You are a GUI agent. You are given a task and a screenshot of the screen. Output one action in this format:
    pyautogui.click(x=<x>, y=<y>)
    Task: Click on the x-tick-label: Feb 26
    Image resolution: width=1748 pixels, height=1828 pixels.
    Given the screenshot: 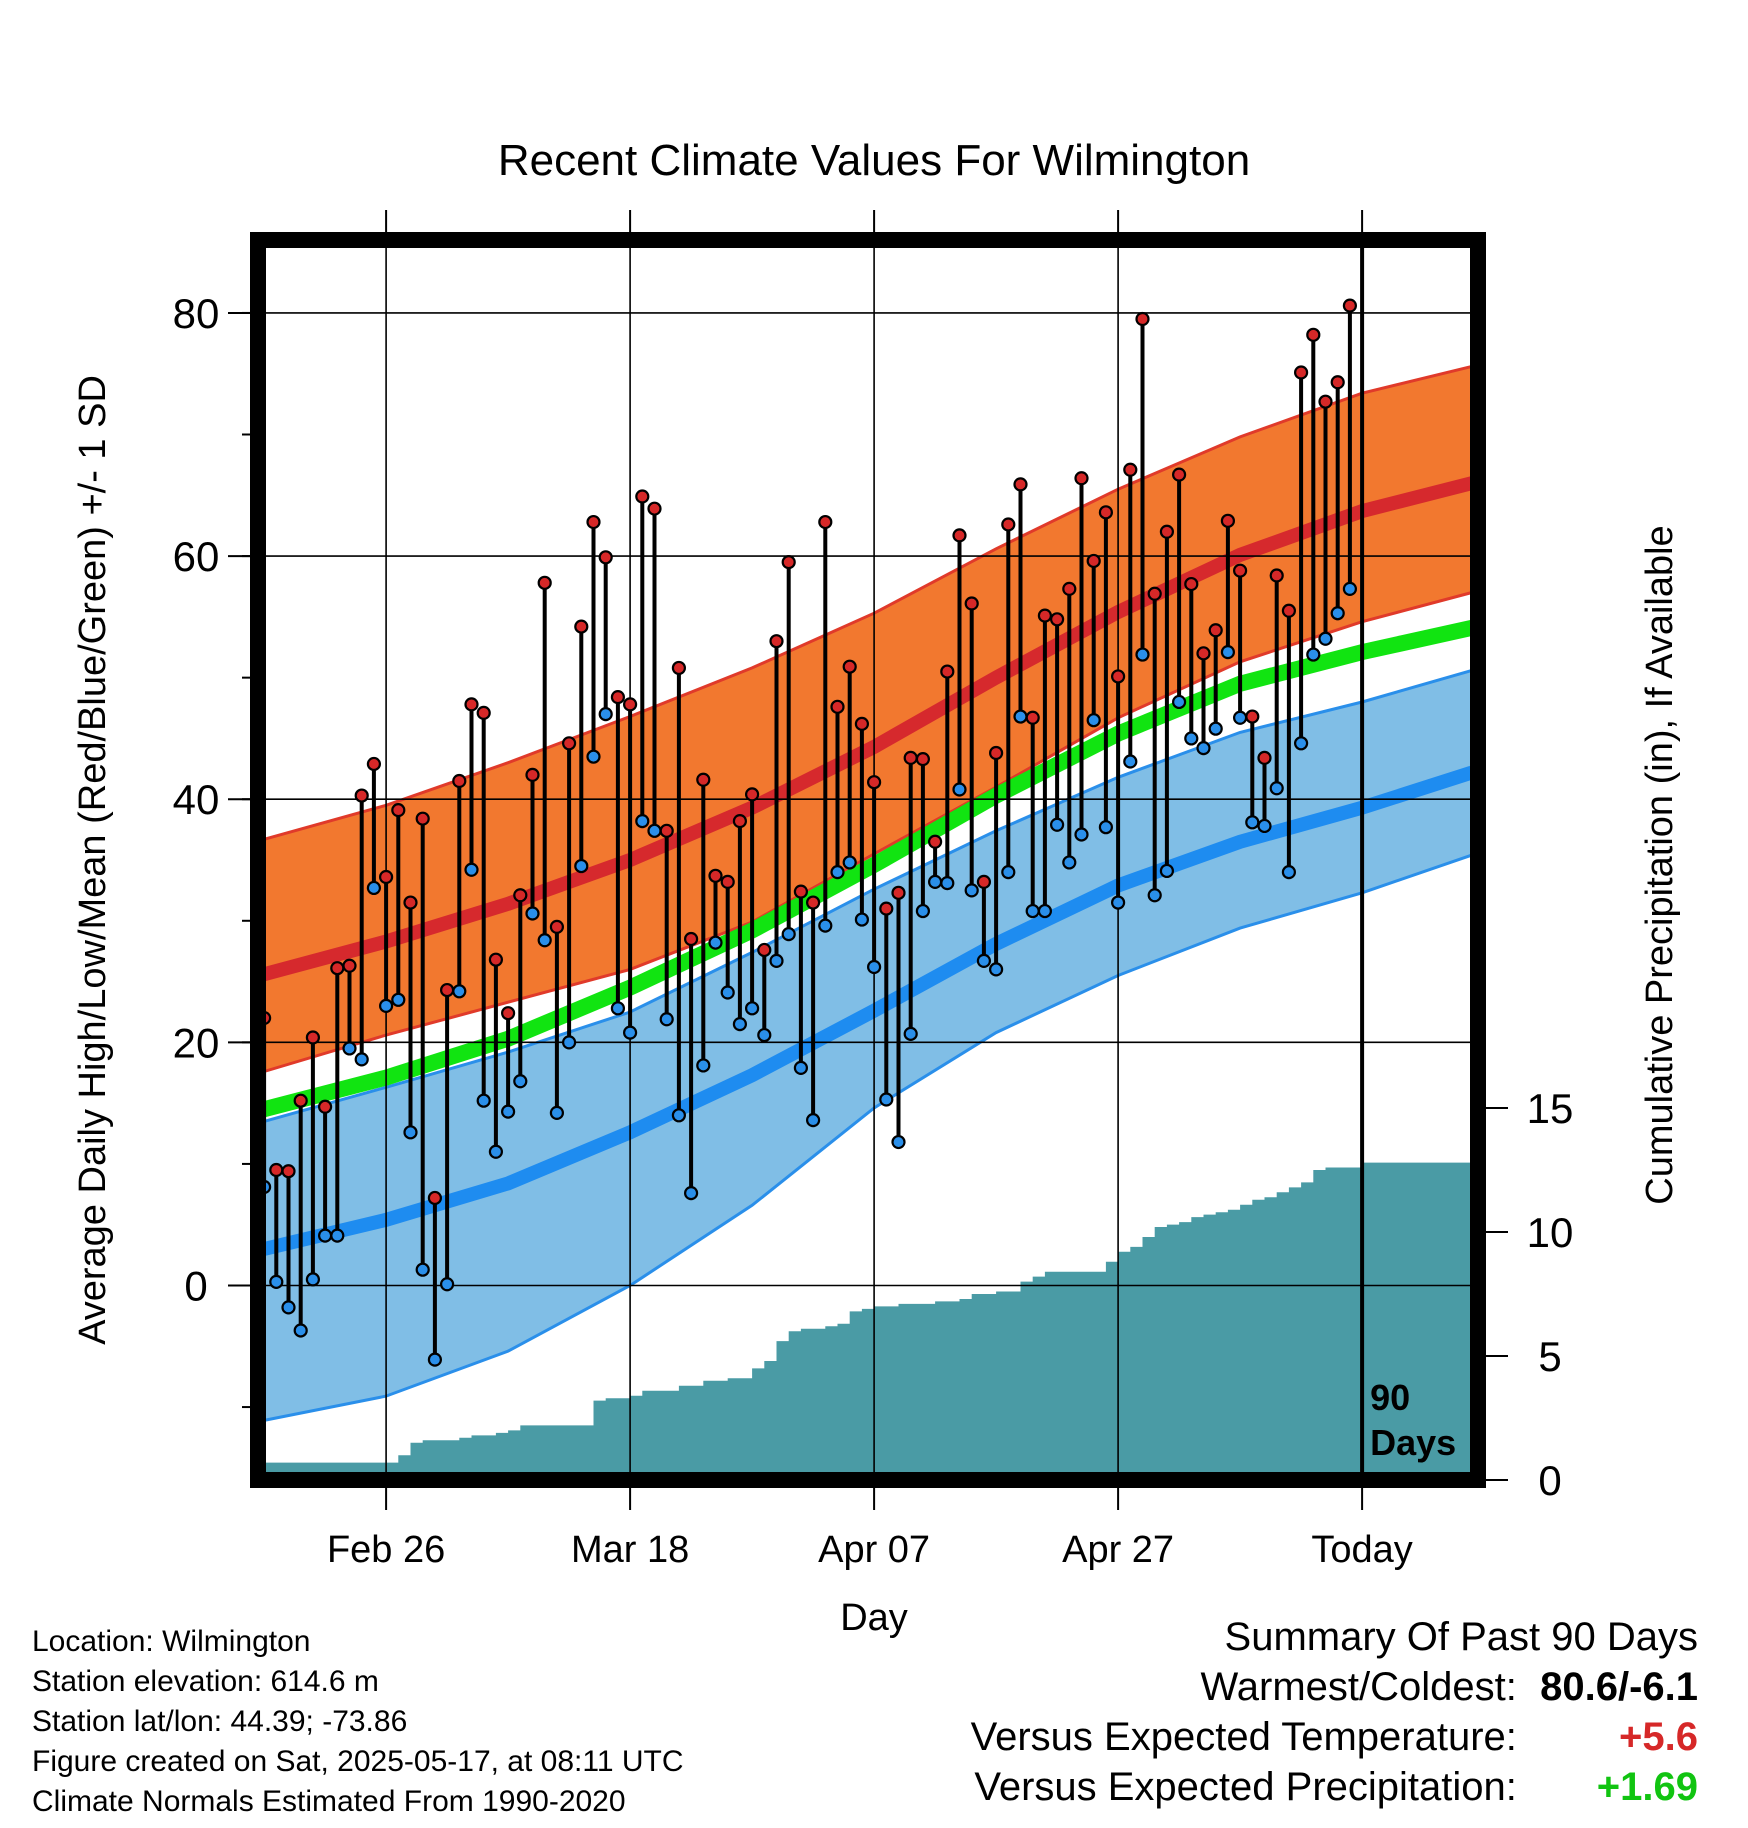 What is the action you would take?
    pyautogui.click(x=386, y=1550)
    